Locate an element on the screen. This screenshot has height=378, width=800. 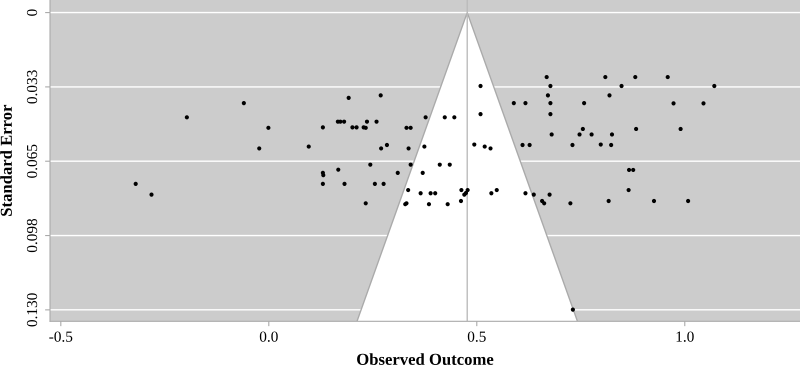
y-tick-label: 0.065 is located at coordinates (32, 161).